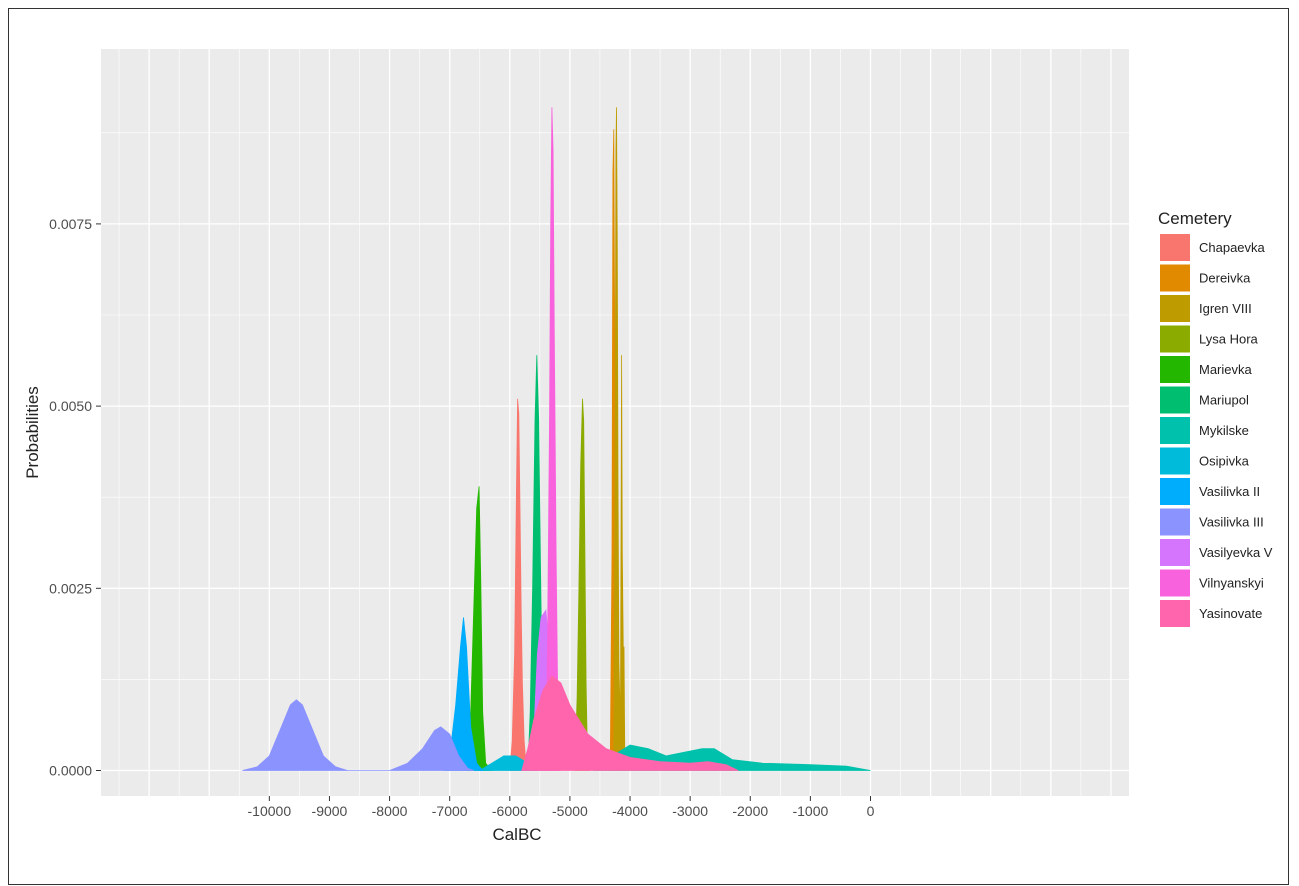 Image resolution: width=1299 pixels, height=886 pixels. Describe the element at coordinates (1232, 247) in the screenshot. I see `legend-label: Chapaevka` at that location.